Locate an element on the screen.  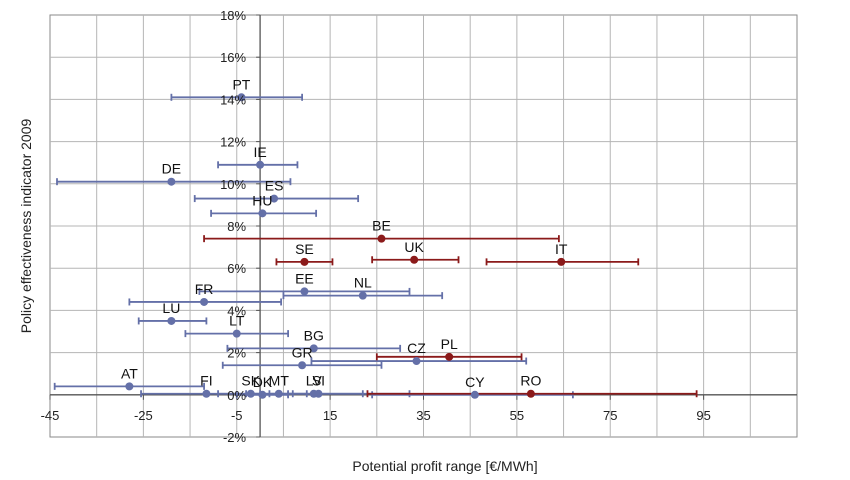
point-label: IE is located at coordinates (259, 152).